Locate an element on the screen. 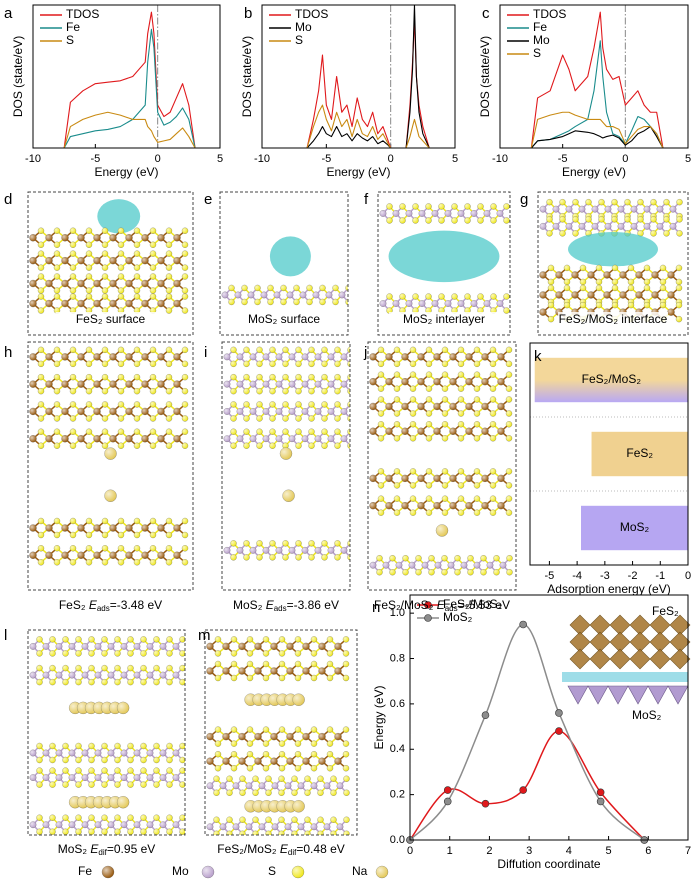  legend-label: S is located at coordinates (299, 40).